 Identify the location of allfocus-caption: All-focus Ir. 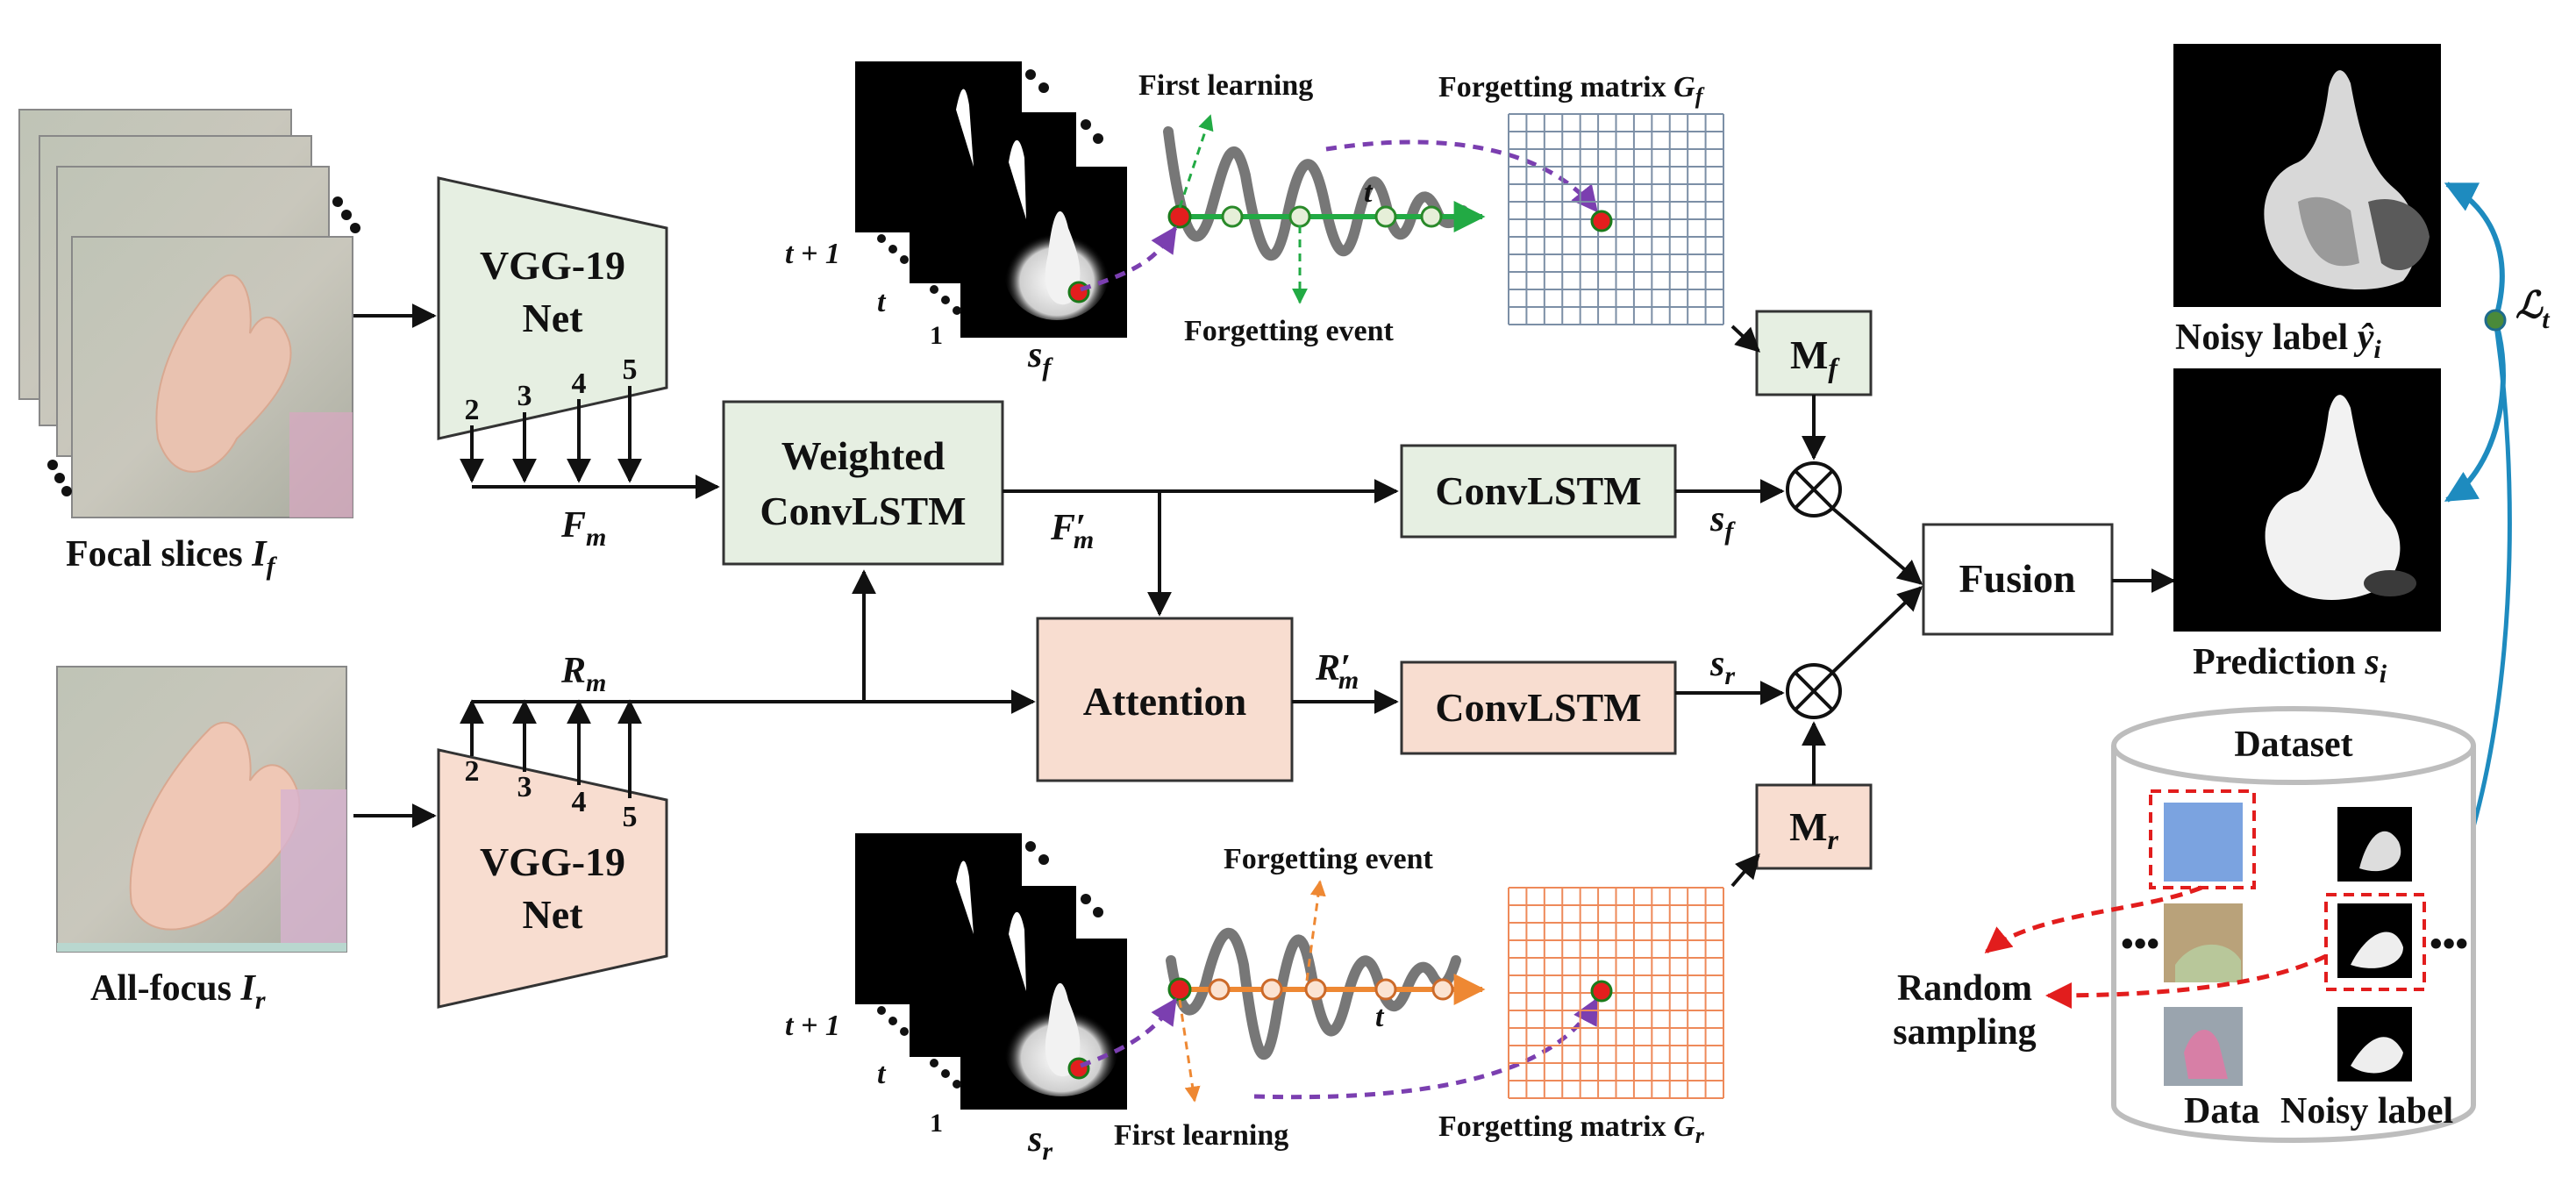
(178, 991).